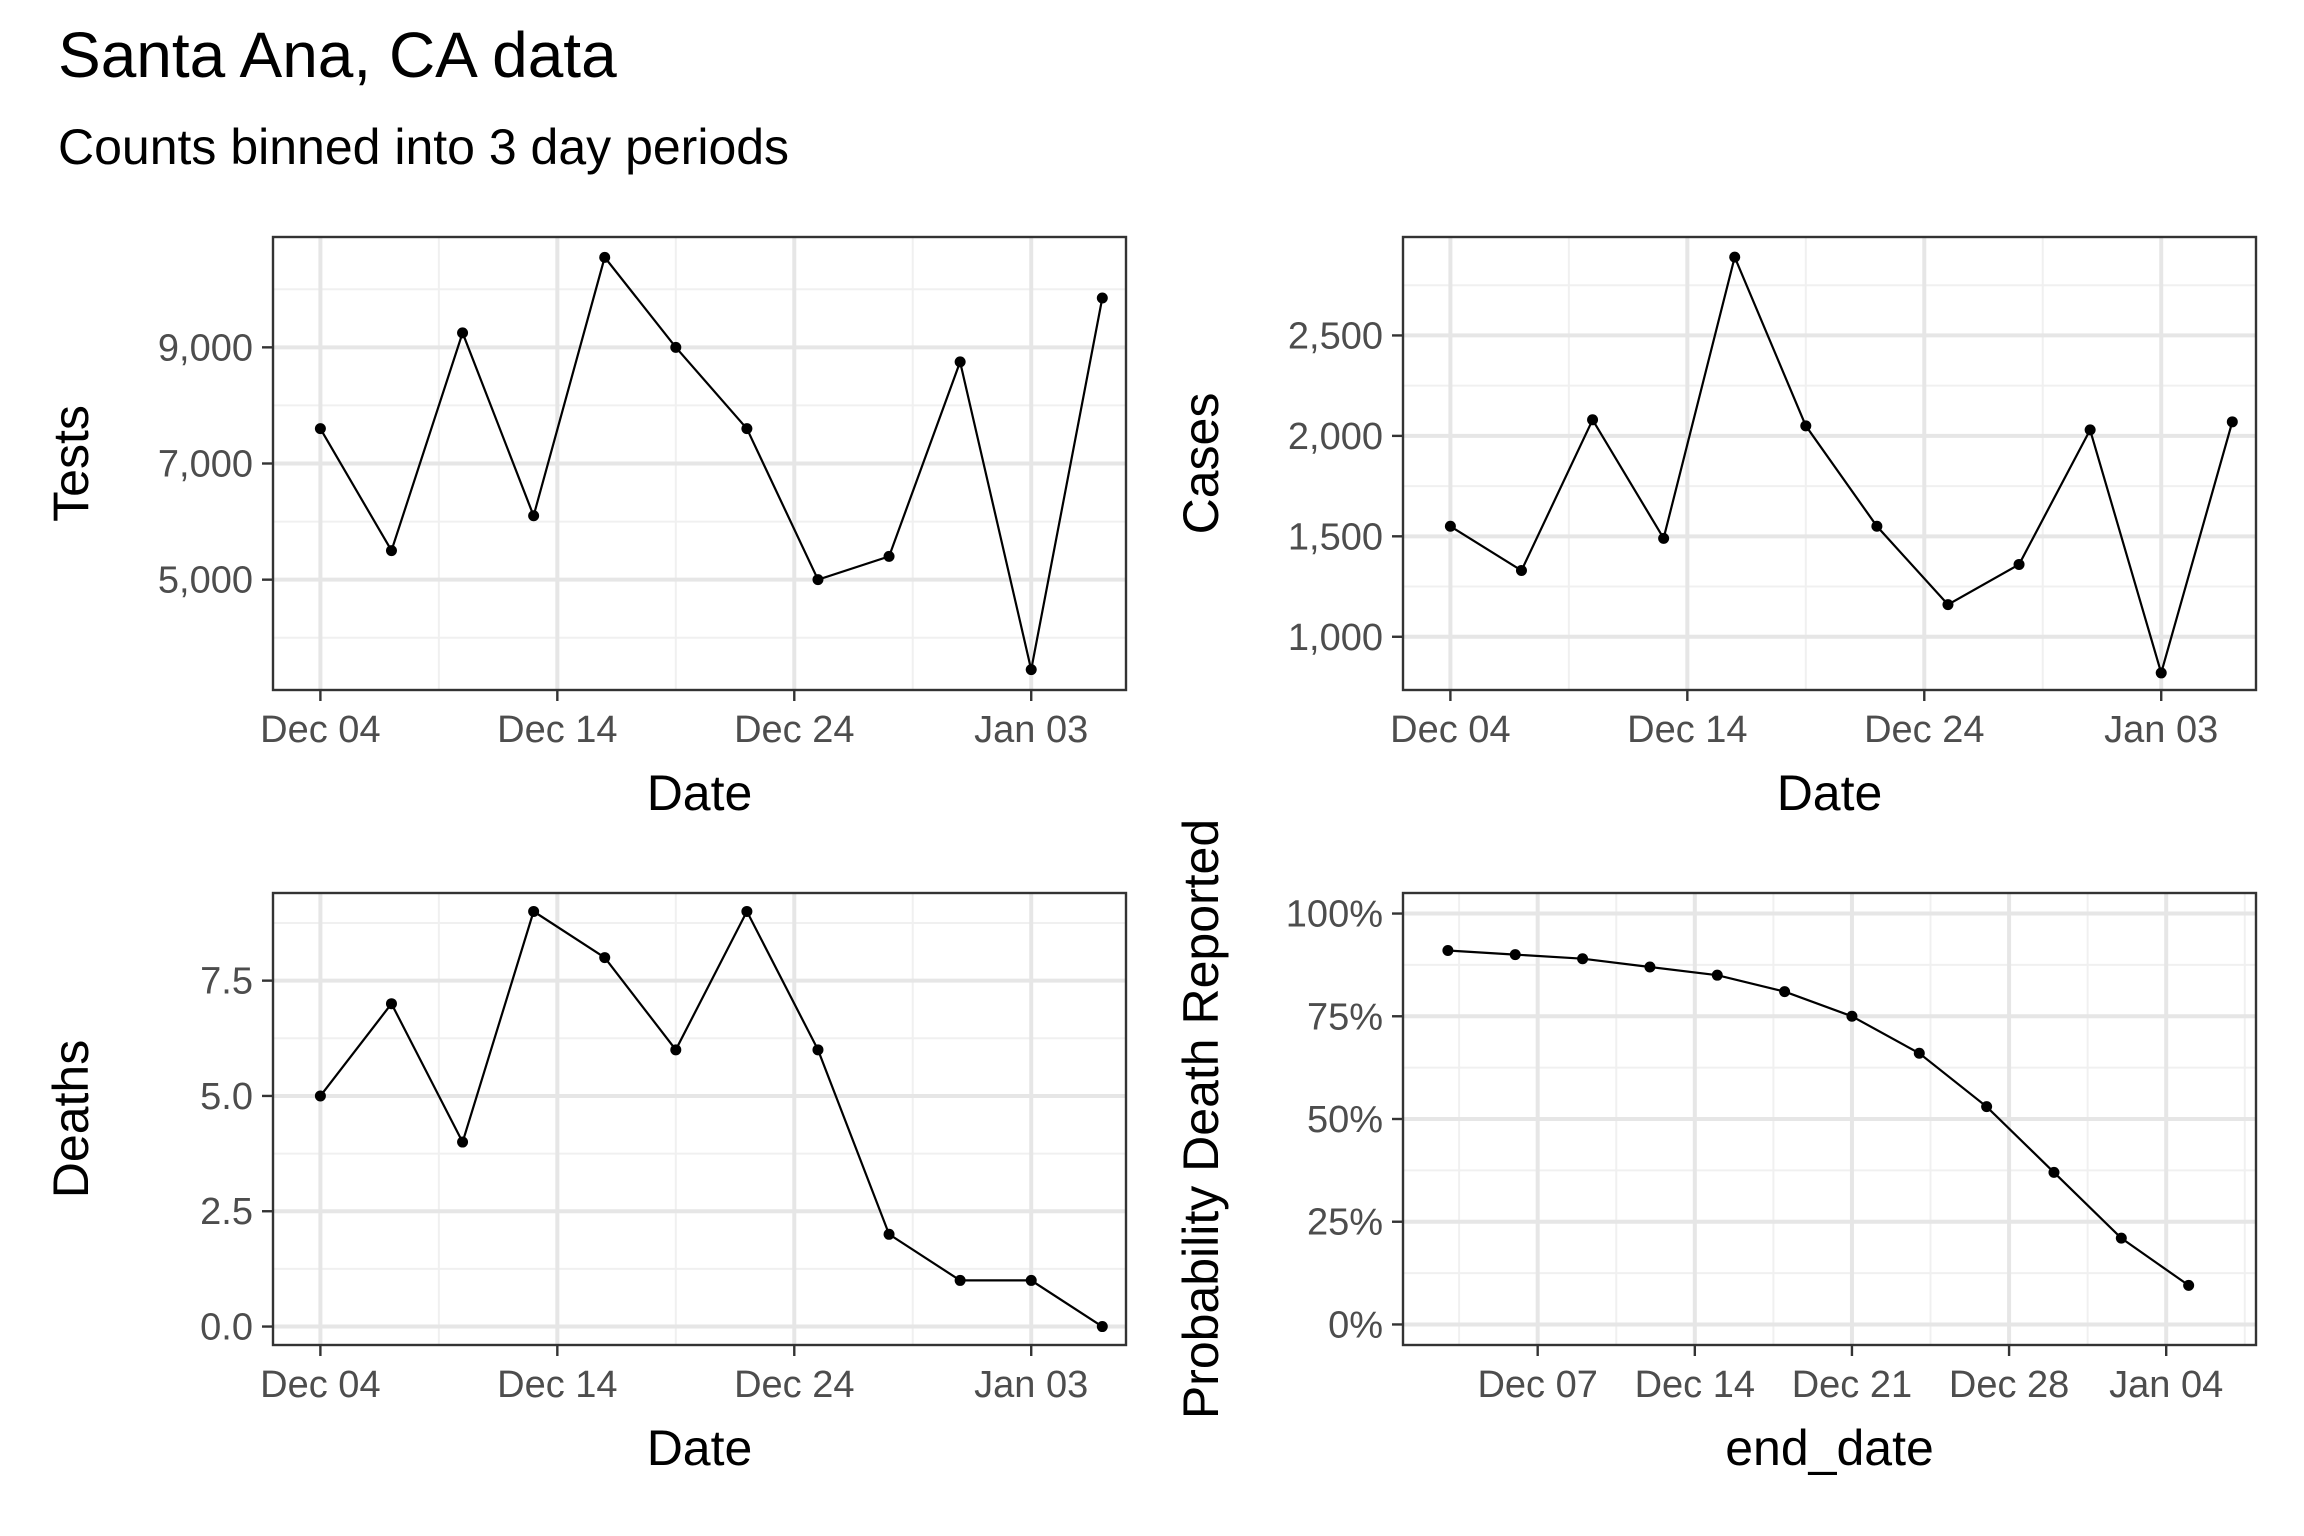  Describe the element at coordinates (205, 348) in the screenshot. I see `y-tick-label: 9,000` at that location.